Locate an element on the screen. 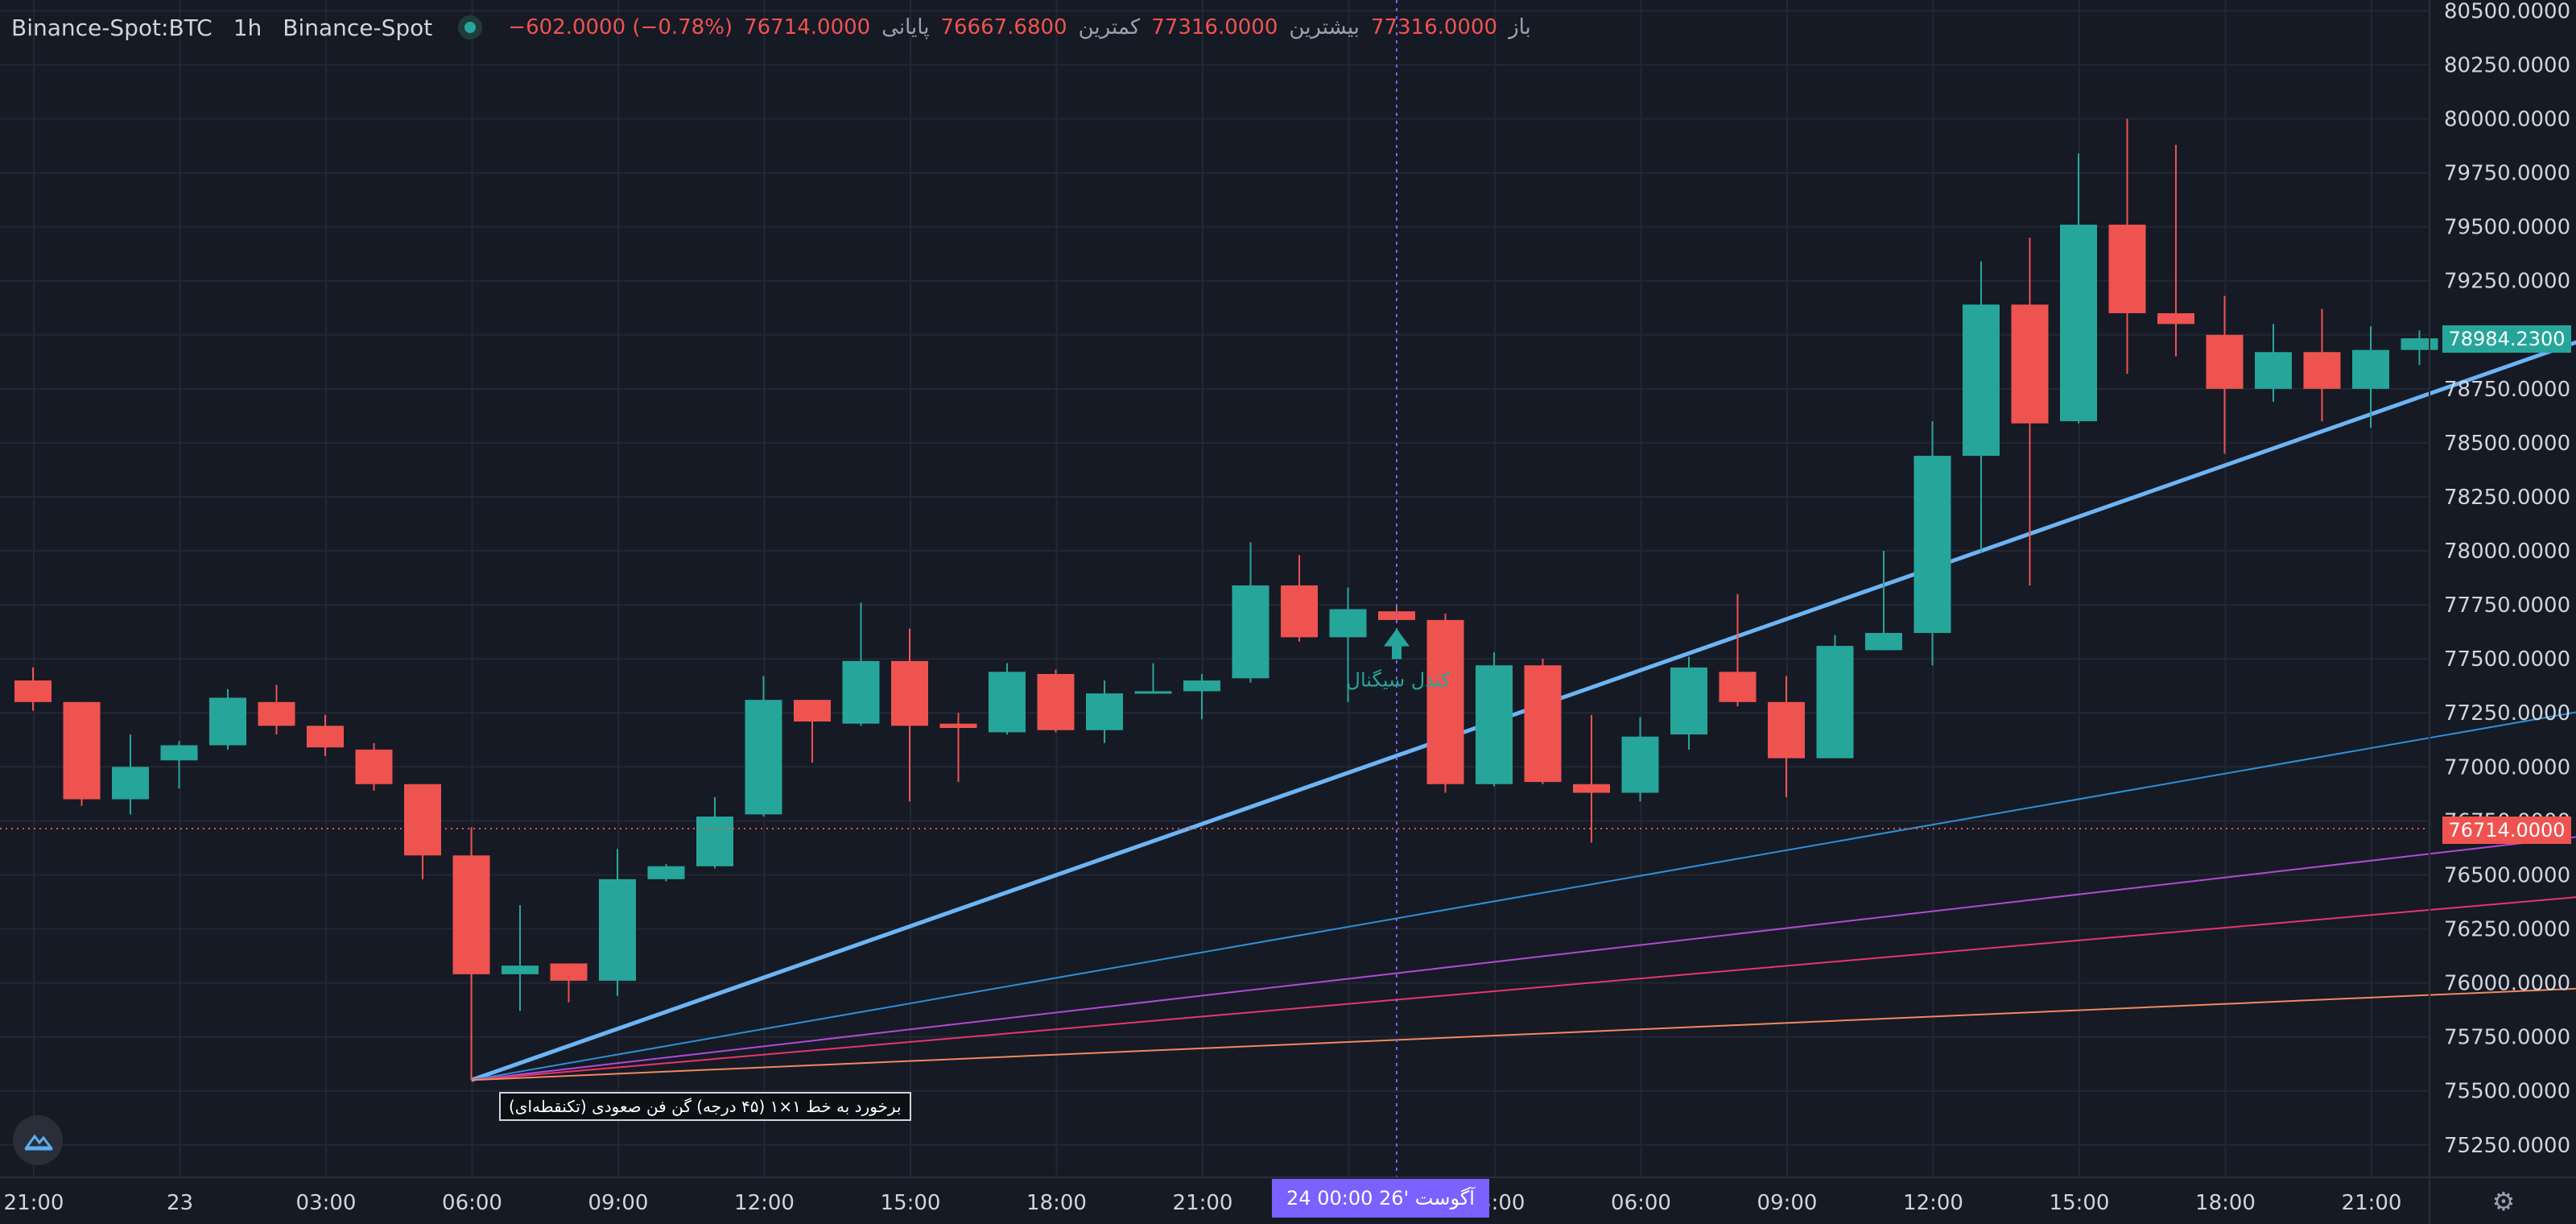 The height and width of the screenshot is (1224, 2576). last-price-badge: 78984.2300 is located at coordinates (2506, 339).